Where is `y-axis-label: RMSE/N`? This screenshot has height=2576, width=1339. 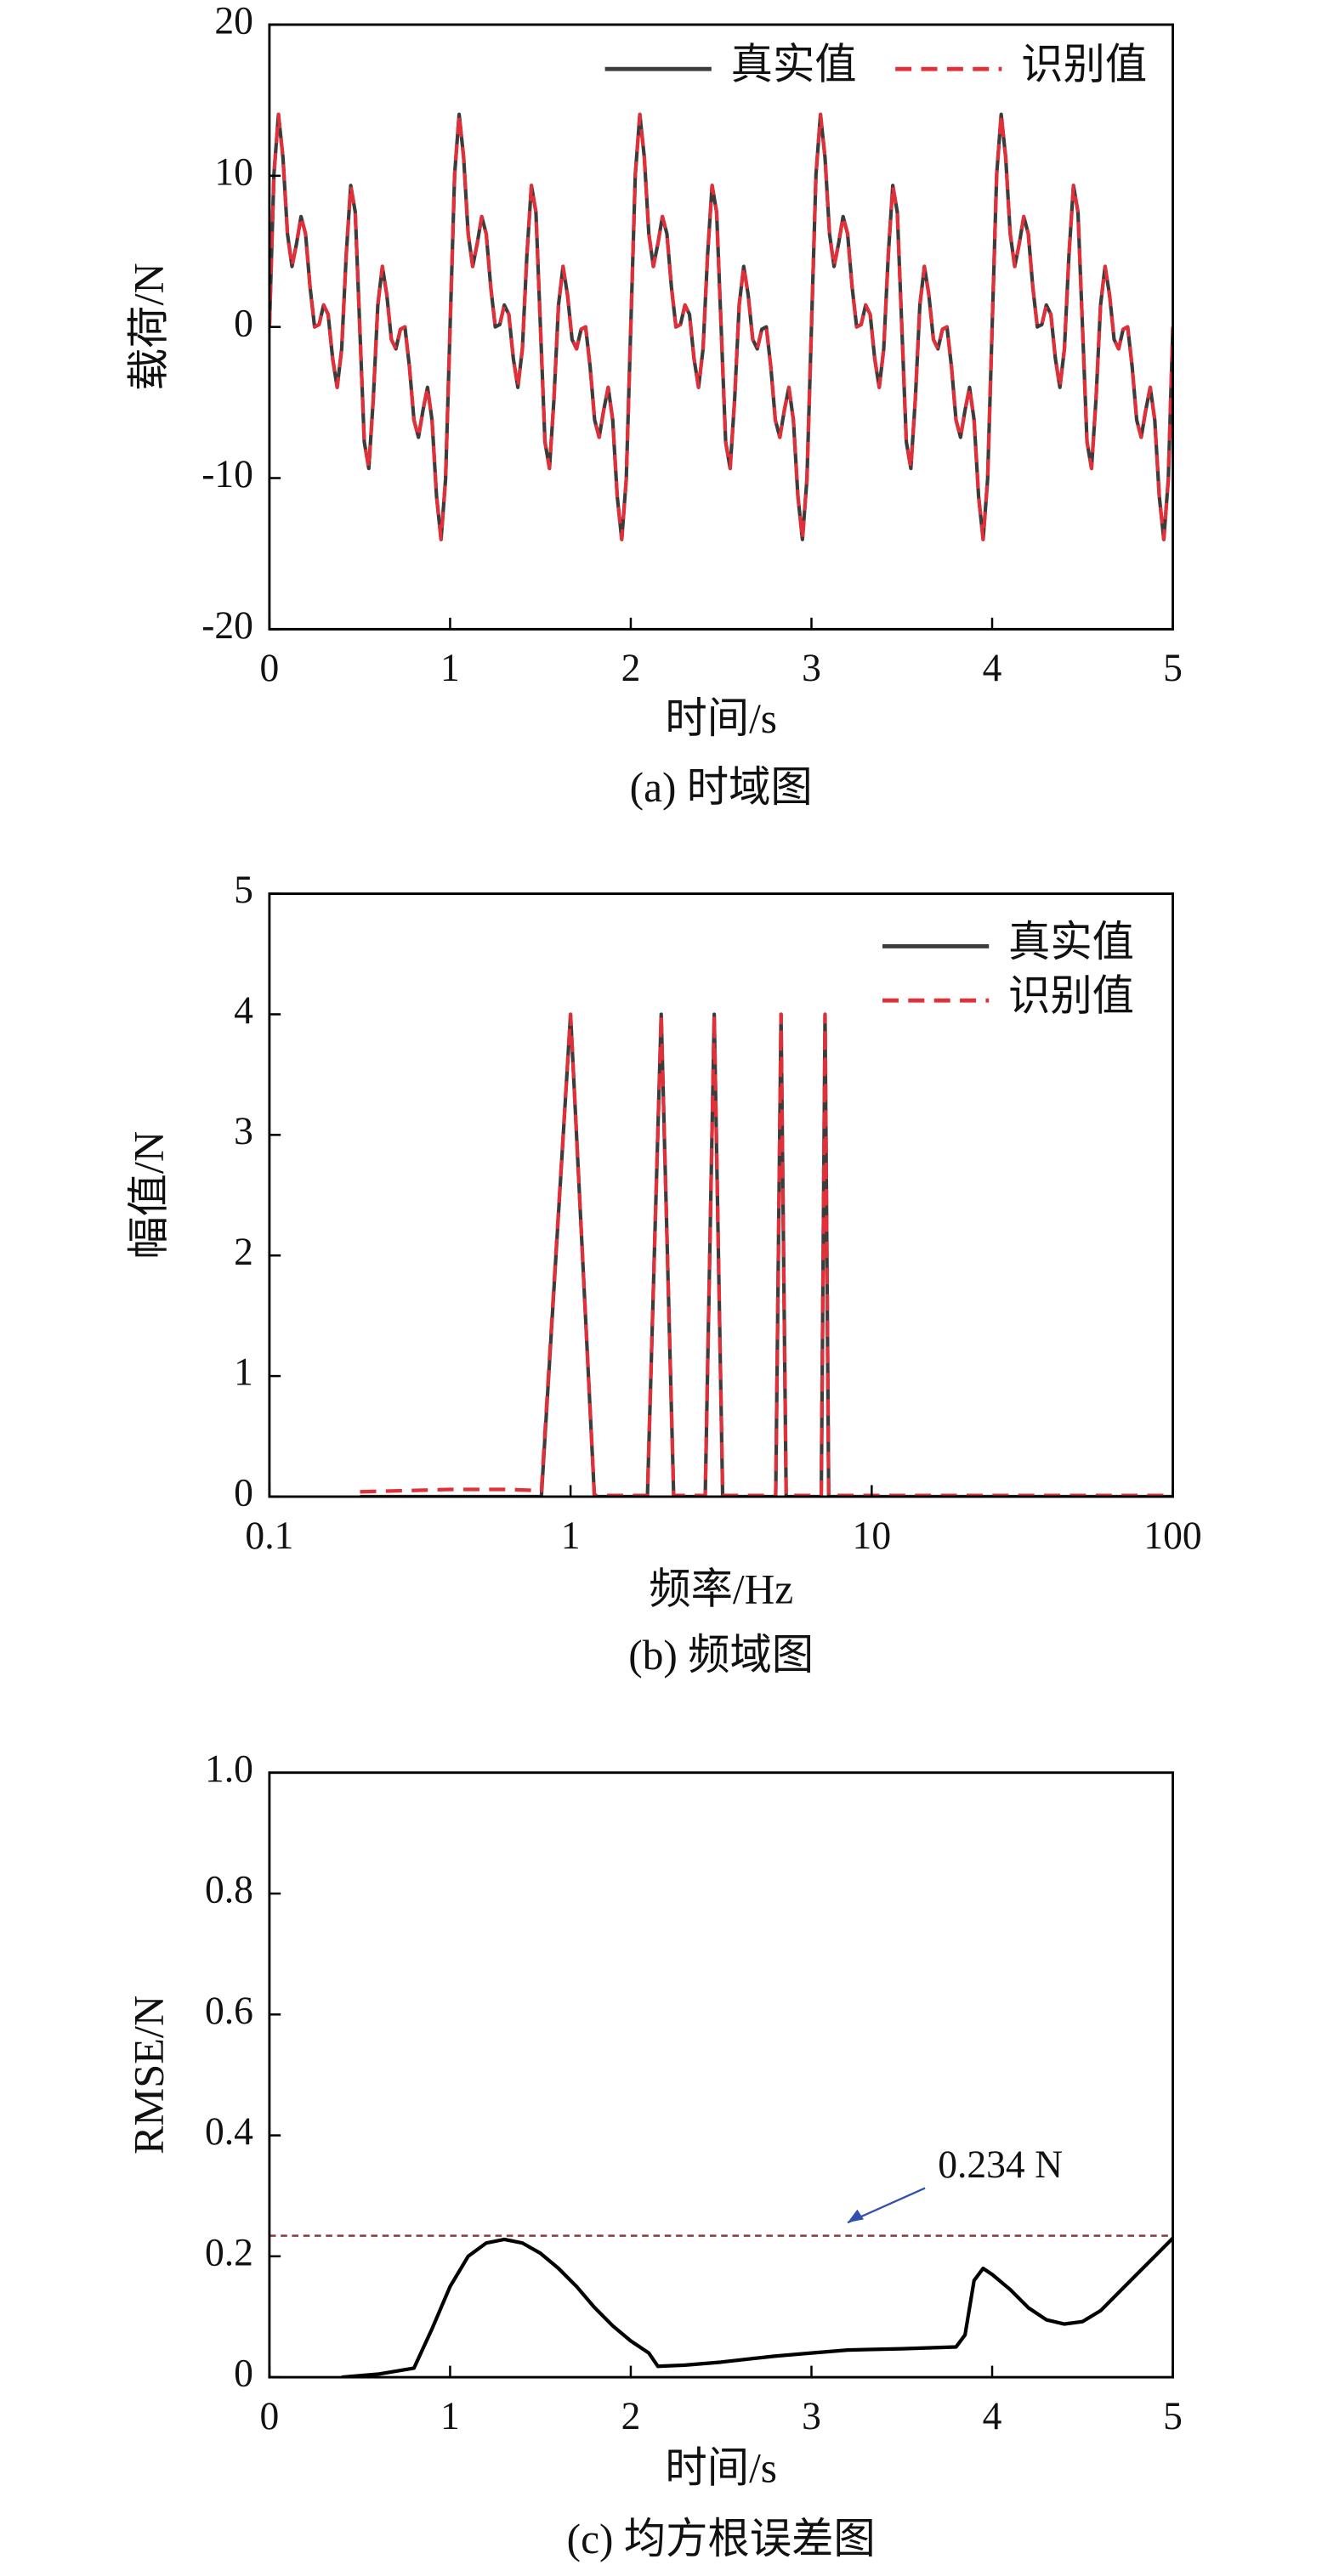
y-axis-label: RMSE/N is located at coordinates (149, 2075).